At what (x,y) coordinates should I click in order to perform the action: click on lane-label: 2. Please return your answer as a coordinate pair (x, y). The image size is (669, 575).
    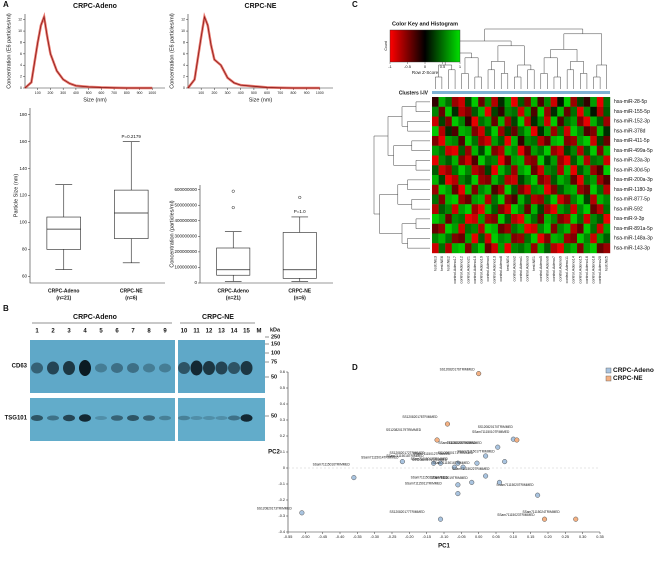
    Looking at the image, I should click on (53, 332).